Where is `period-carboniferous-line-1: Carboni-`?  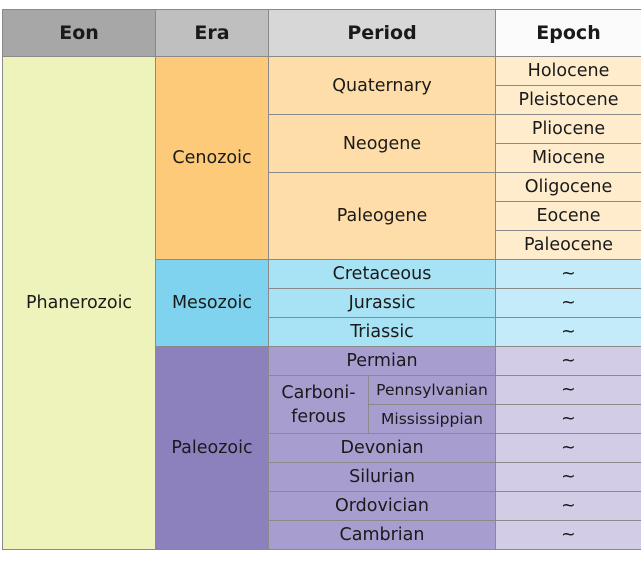
period-carboniferous-line-1: Carboni- is located at coordinates (318, 392).